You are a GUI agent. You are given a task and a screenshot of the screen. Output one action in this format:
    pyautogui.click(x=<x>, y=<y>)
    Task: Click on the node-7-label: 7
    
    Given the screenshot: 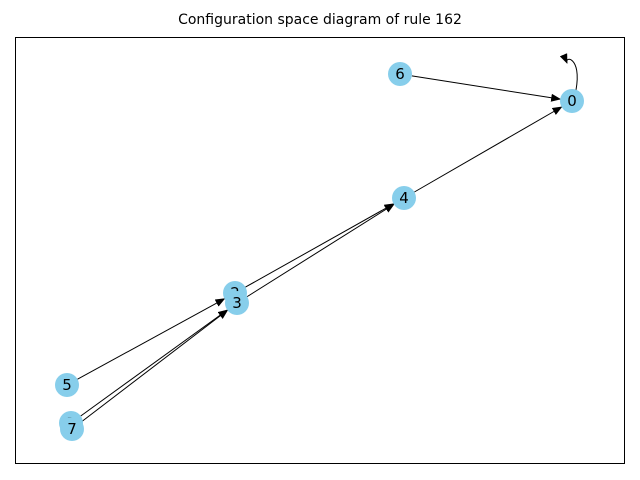 What is the action you would take?
    pyautogui.click(x=72, y=429)
    